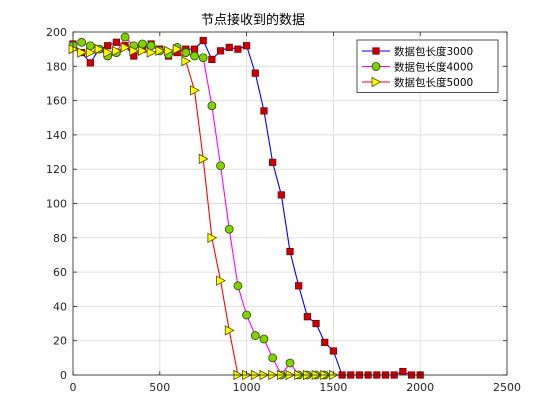  What do you see at coordinates (60, 238) in the screenshot?
I see `y-tick-label: 80` at bounding box center [60, 238].